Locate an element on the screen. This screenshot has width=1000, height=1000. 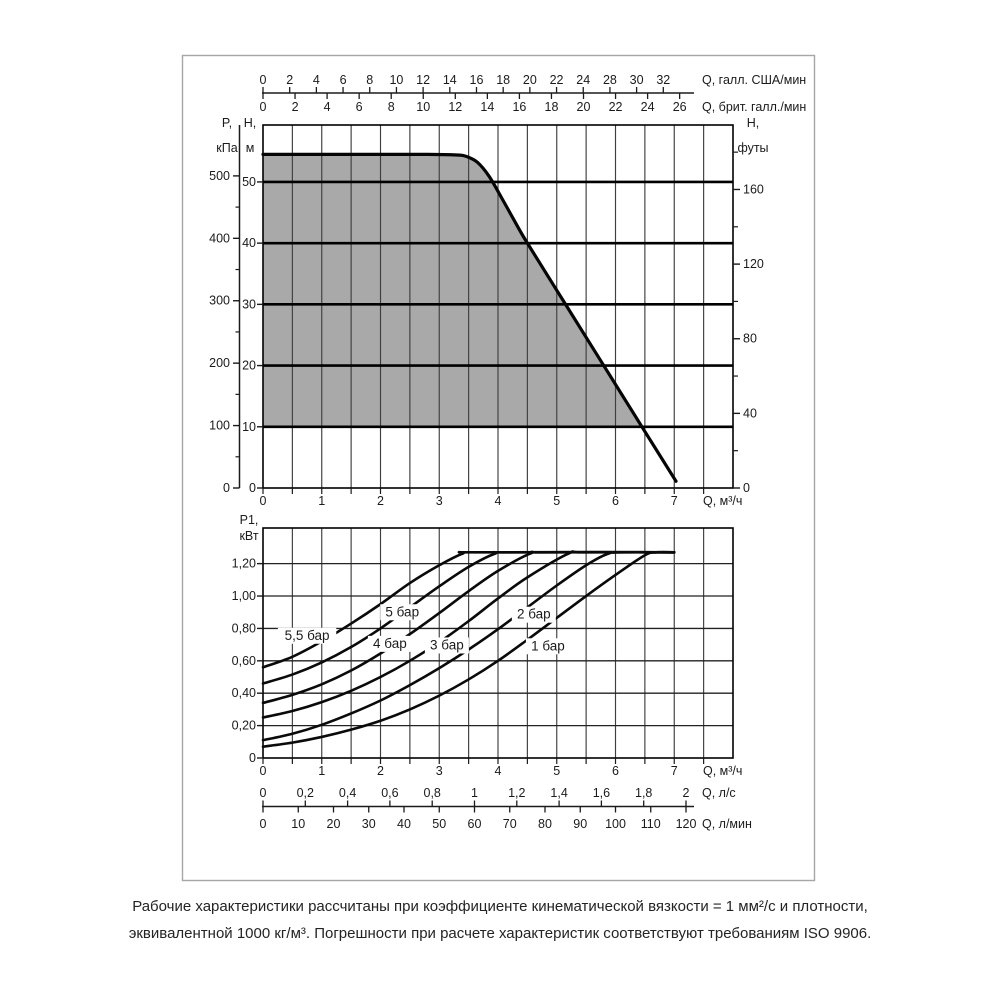
curve-label-4-бар: 4 бар is located at coordinates (390, 643).